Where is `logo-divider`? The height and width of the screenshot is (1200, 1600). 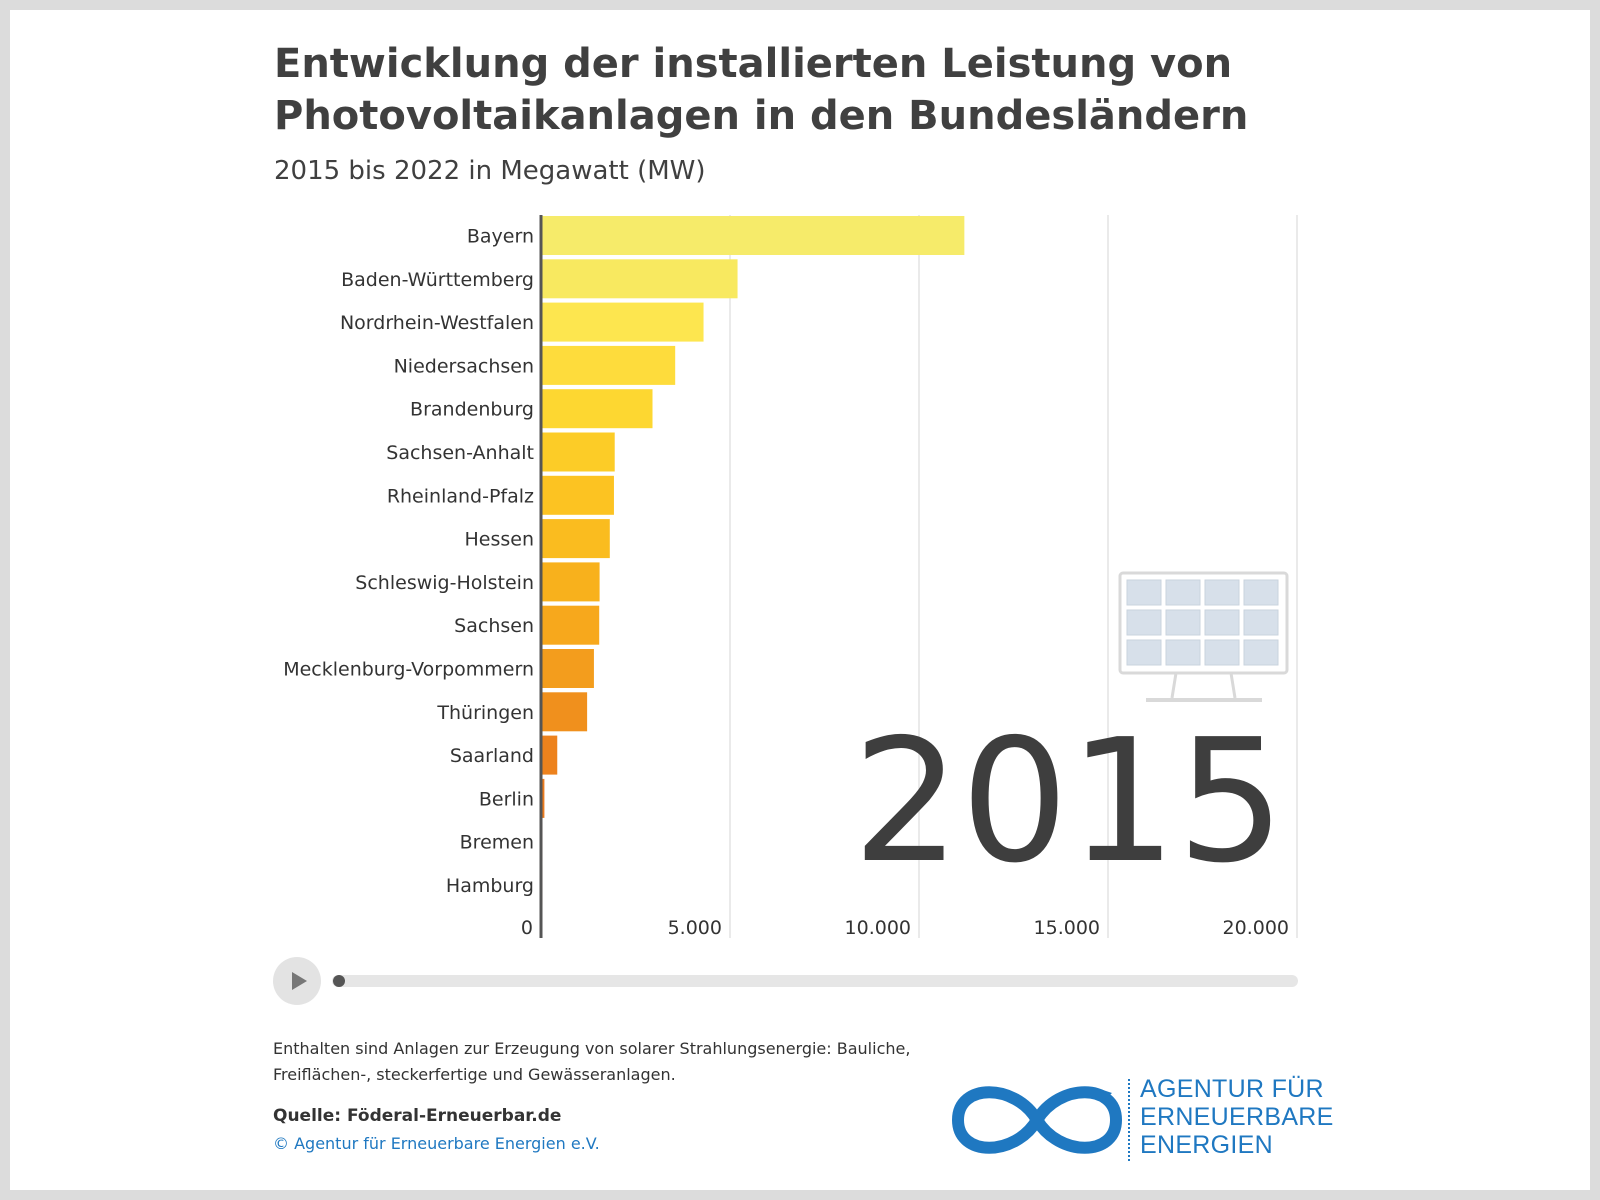 logo-divider is located at coordinates (1129, 1120).